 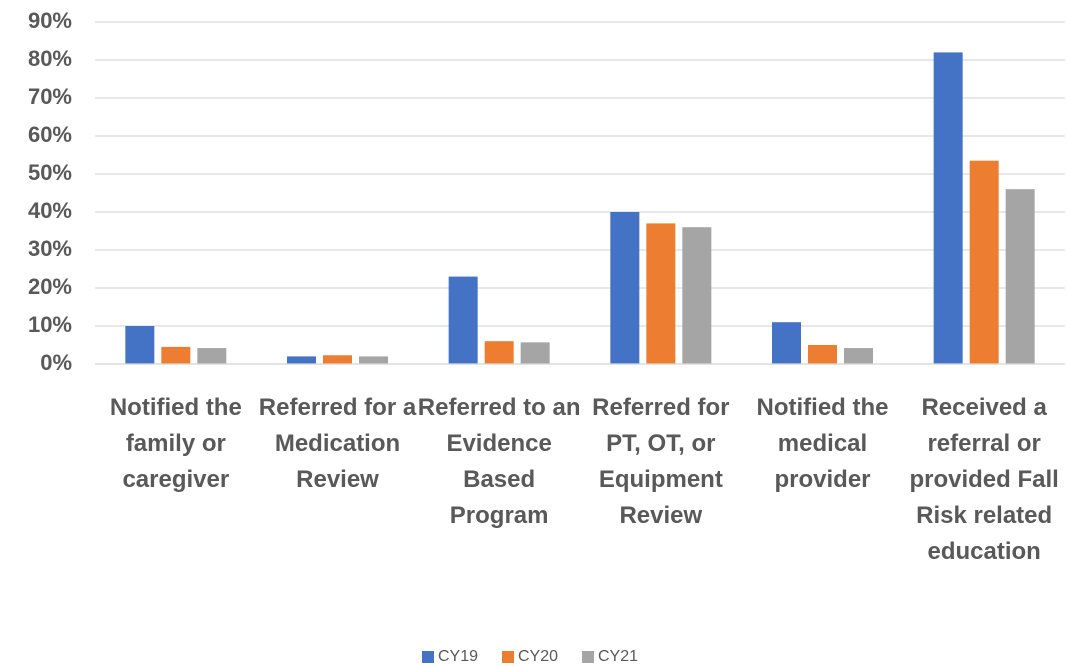 What do you see at coordinates (618, 656) in the screenshot?
I see `legend-label: CY21` at bounding box center [618, 656].